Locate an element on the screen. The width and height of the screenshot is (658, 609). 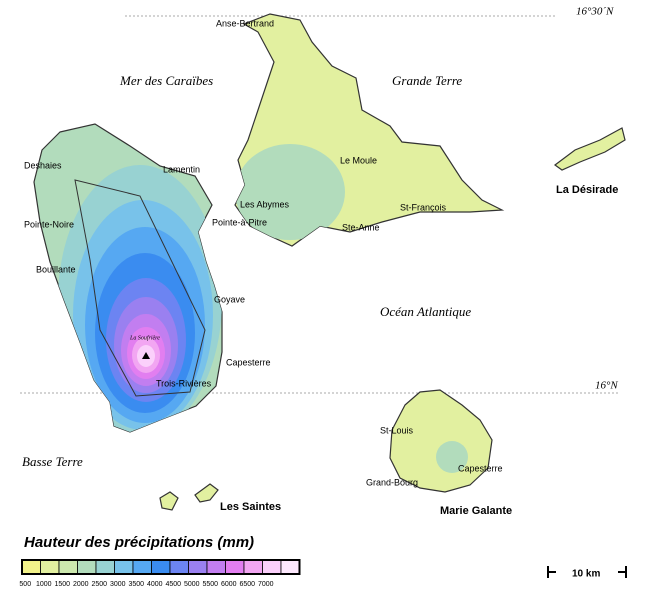
region-label: Grande Terre is located at coordinates (427, 80).